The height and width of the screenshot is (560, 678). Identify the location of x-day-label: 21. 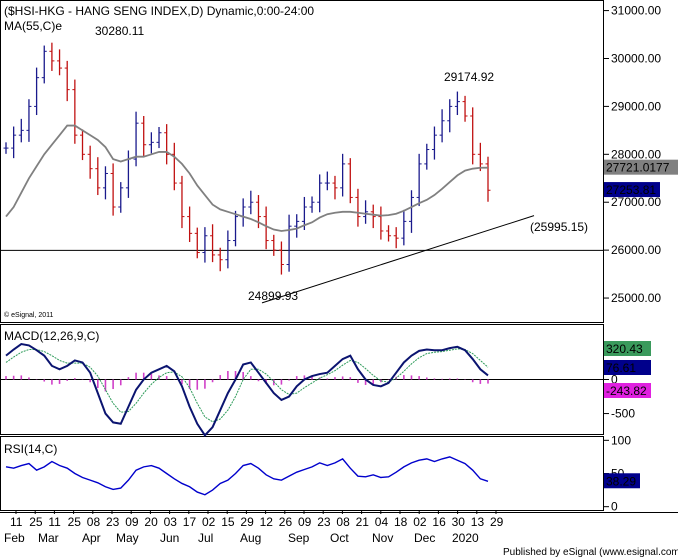
(363, 522).